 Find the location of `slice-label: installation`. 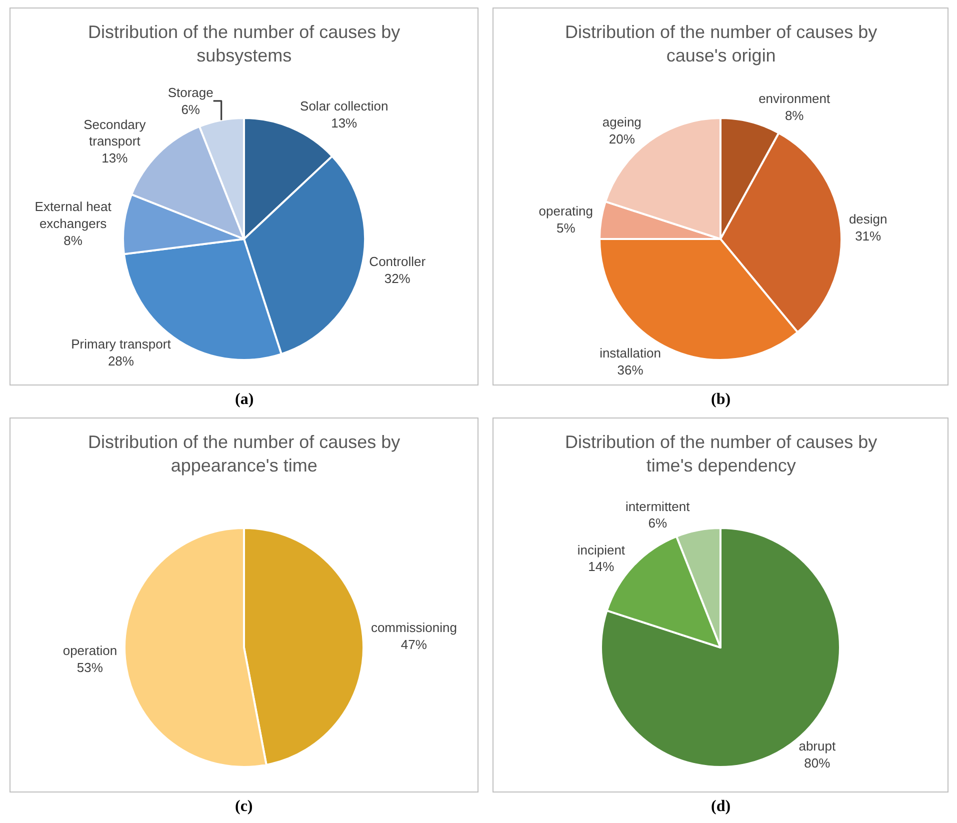

slice-label: installation is located at coordinates (631, 353).